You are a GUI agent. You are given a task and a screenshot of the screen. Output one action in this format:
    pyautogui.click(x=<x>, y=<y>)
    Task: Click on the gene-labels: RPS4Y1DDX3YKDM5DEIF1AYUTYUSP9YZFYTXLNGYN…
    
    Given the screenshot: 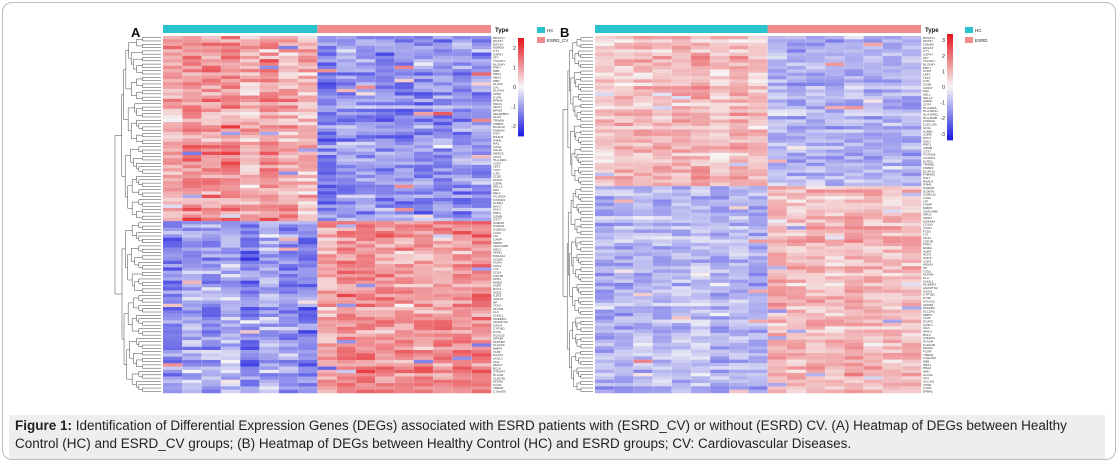 What is the action you would take?
    pyautogui.click(x=930, y=215)
    